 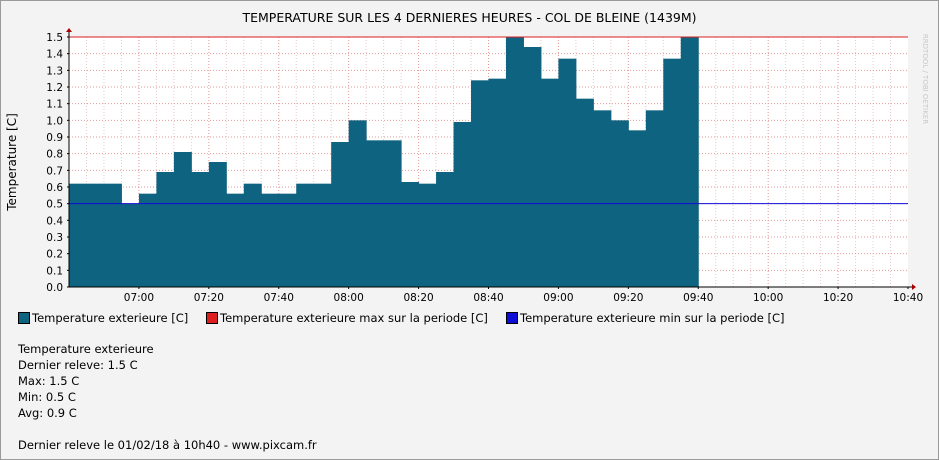 What do you see at coordinates (279, 296) in the screenshot?
I see `x-tick-label: 07:40` at bounding box center [279, 296].